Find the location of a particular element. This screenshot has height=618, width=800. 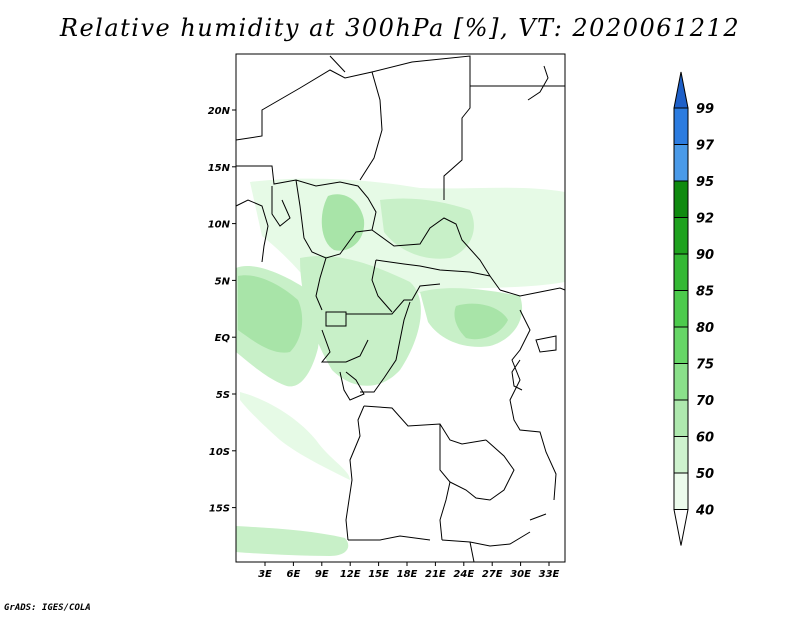

humidity-area-drc-east-core is located at coordinates (481, 321).